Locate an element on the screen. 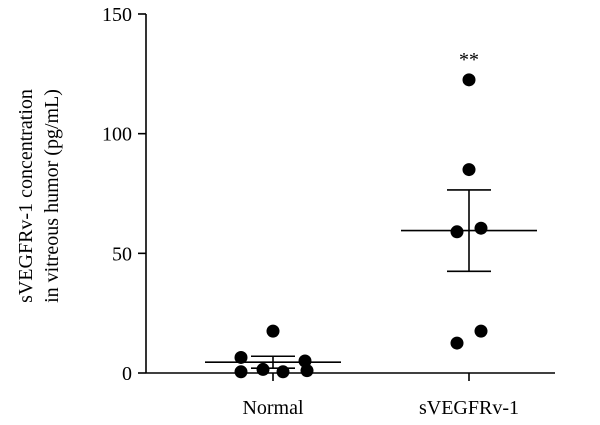  y-tick-label-1: 50 is located at coordinates (122, 254).